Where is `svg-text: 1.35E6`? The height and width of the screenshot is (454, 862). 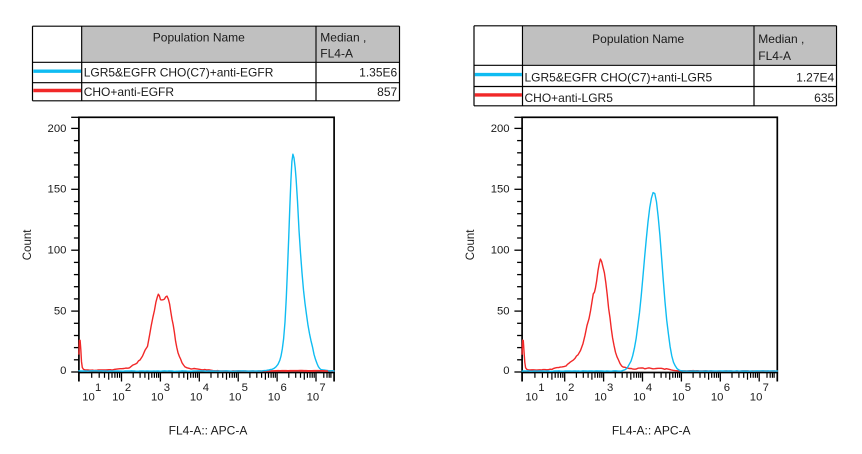
svg-text: 1.35E6 is located at coordinates (378, 72).